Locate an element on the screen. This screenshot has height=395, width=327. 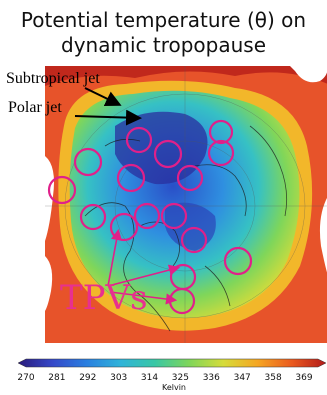
colorbar: 270 281 292 303 314 325 336 347 358 369 Kelvin is located at coordinates (172, 375).